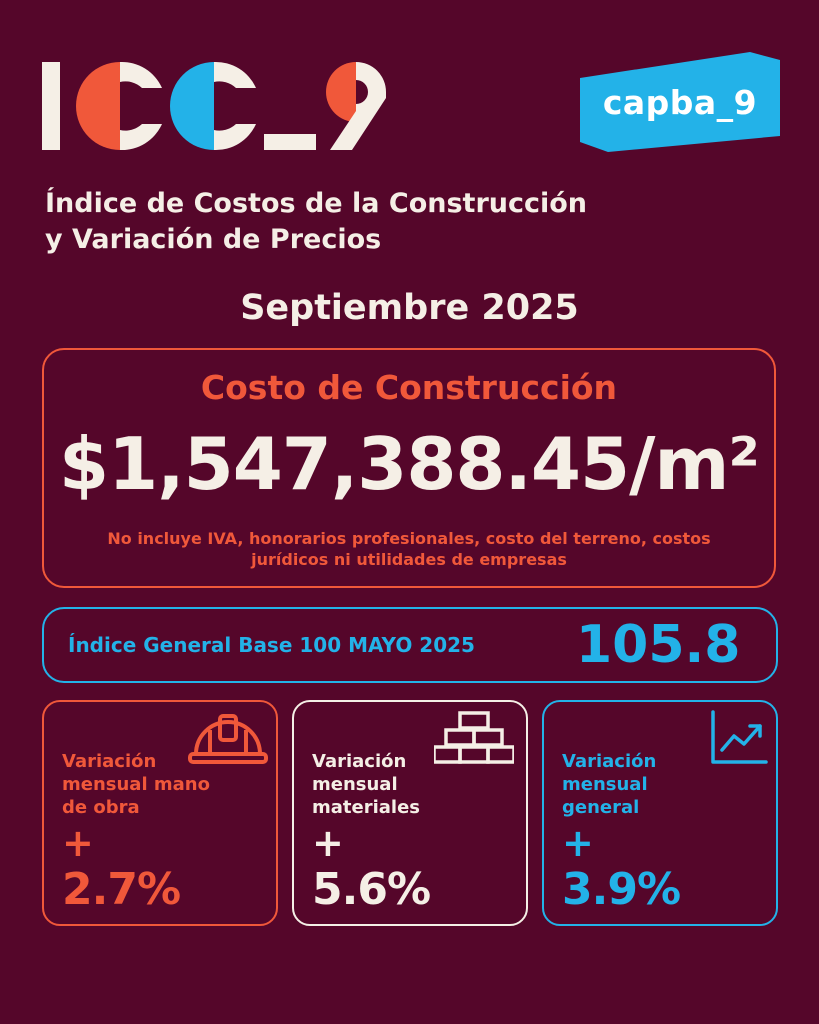  Describe the element at coordinates (136, 784) in the screenshot. I see `labor-variation-label: Variación mensual mano de obra` at that location.